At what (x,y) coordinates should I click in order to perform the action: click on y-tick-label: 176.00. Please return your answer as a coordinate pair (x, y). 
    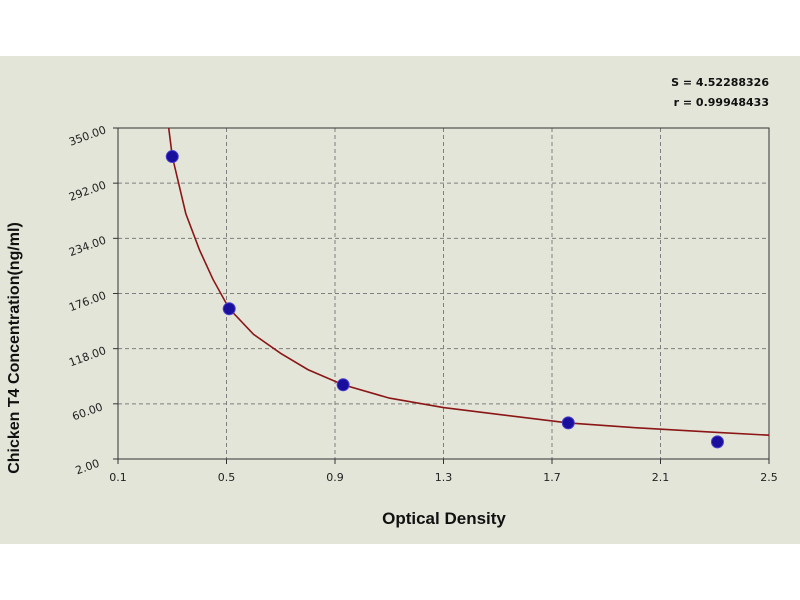
    Looking at the image, I should click on (87, 301).